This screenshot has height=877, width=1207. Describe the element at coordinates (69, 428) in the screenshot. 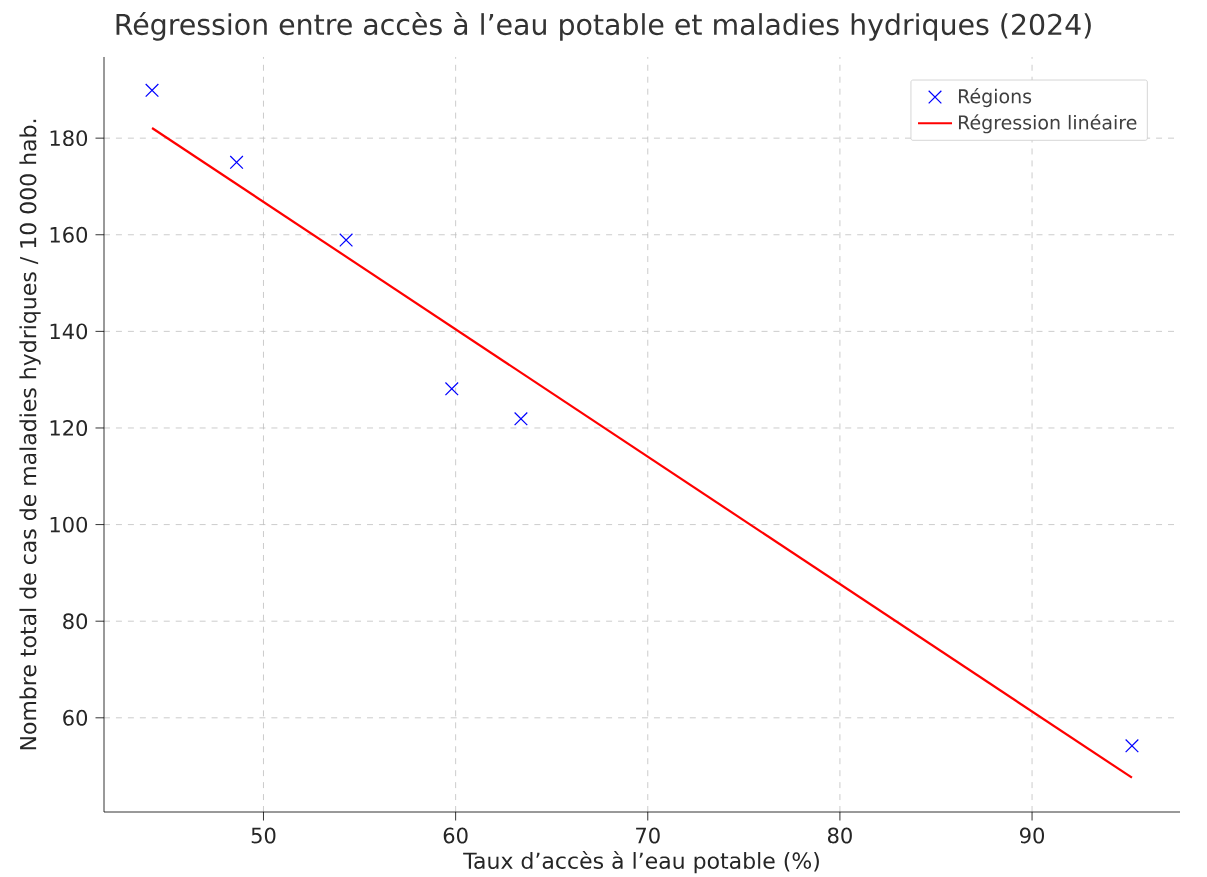

I see `y-tick-label: 120` at that location.